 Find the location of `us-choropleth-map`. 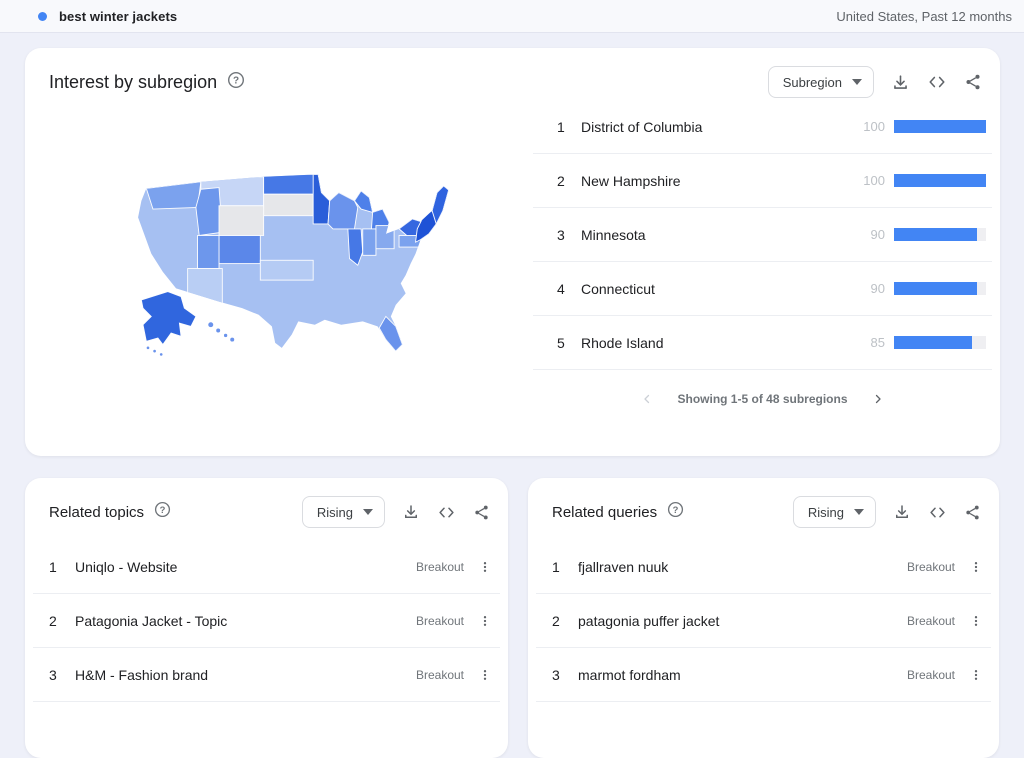

us-choropleth-map is located at coordinates (295, 254).